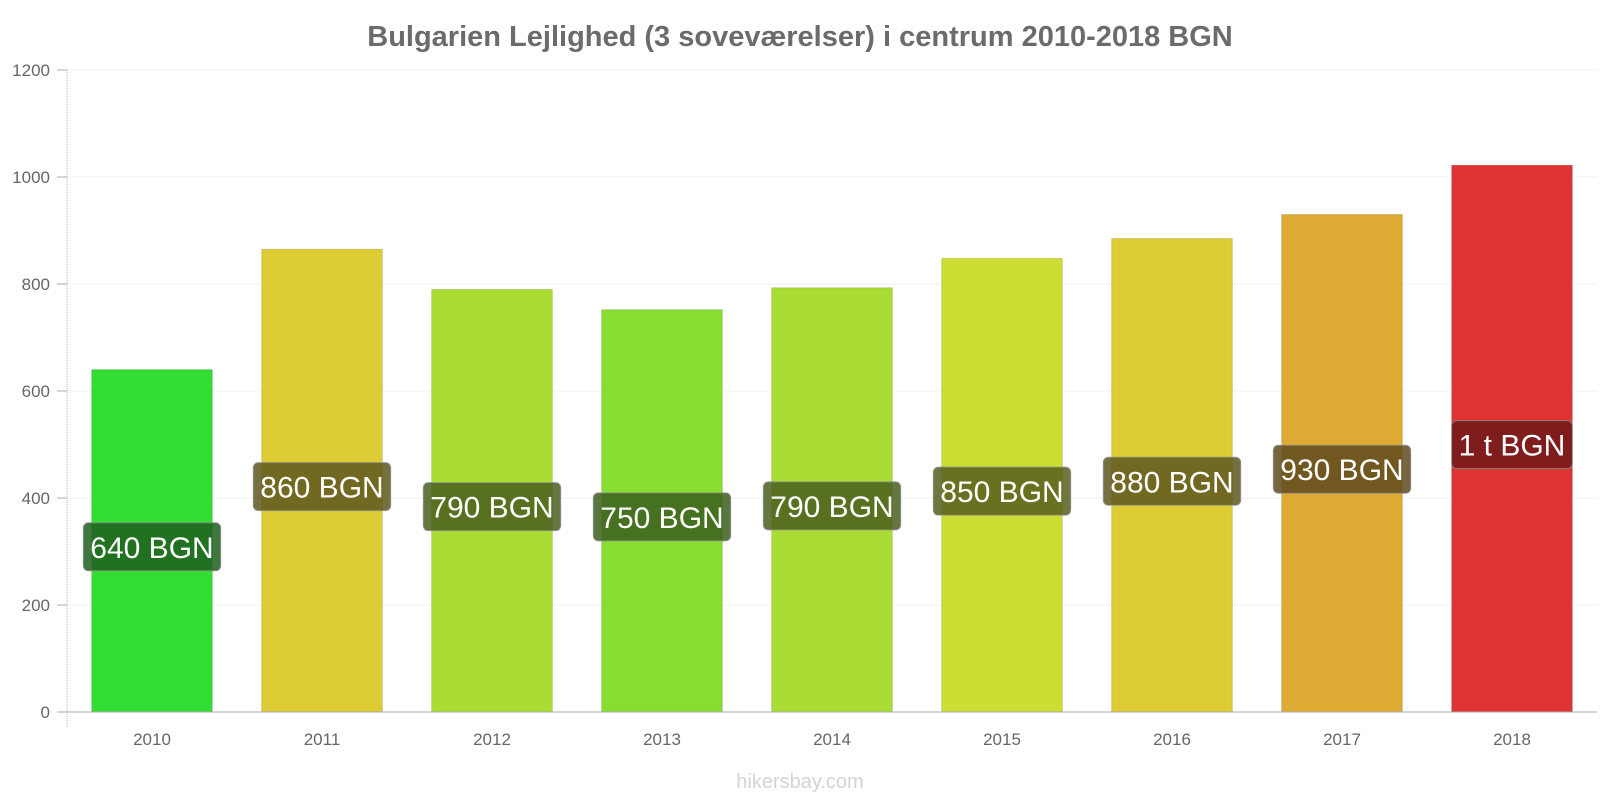  Describe the element at coordinates (1342, 739) in the screenshot. I see `x-tick-label: 2017` at that location.